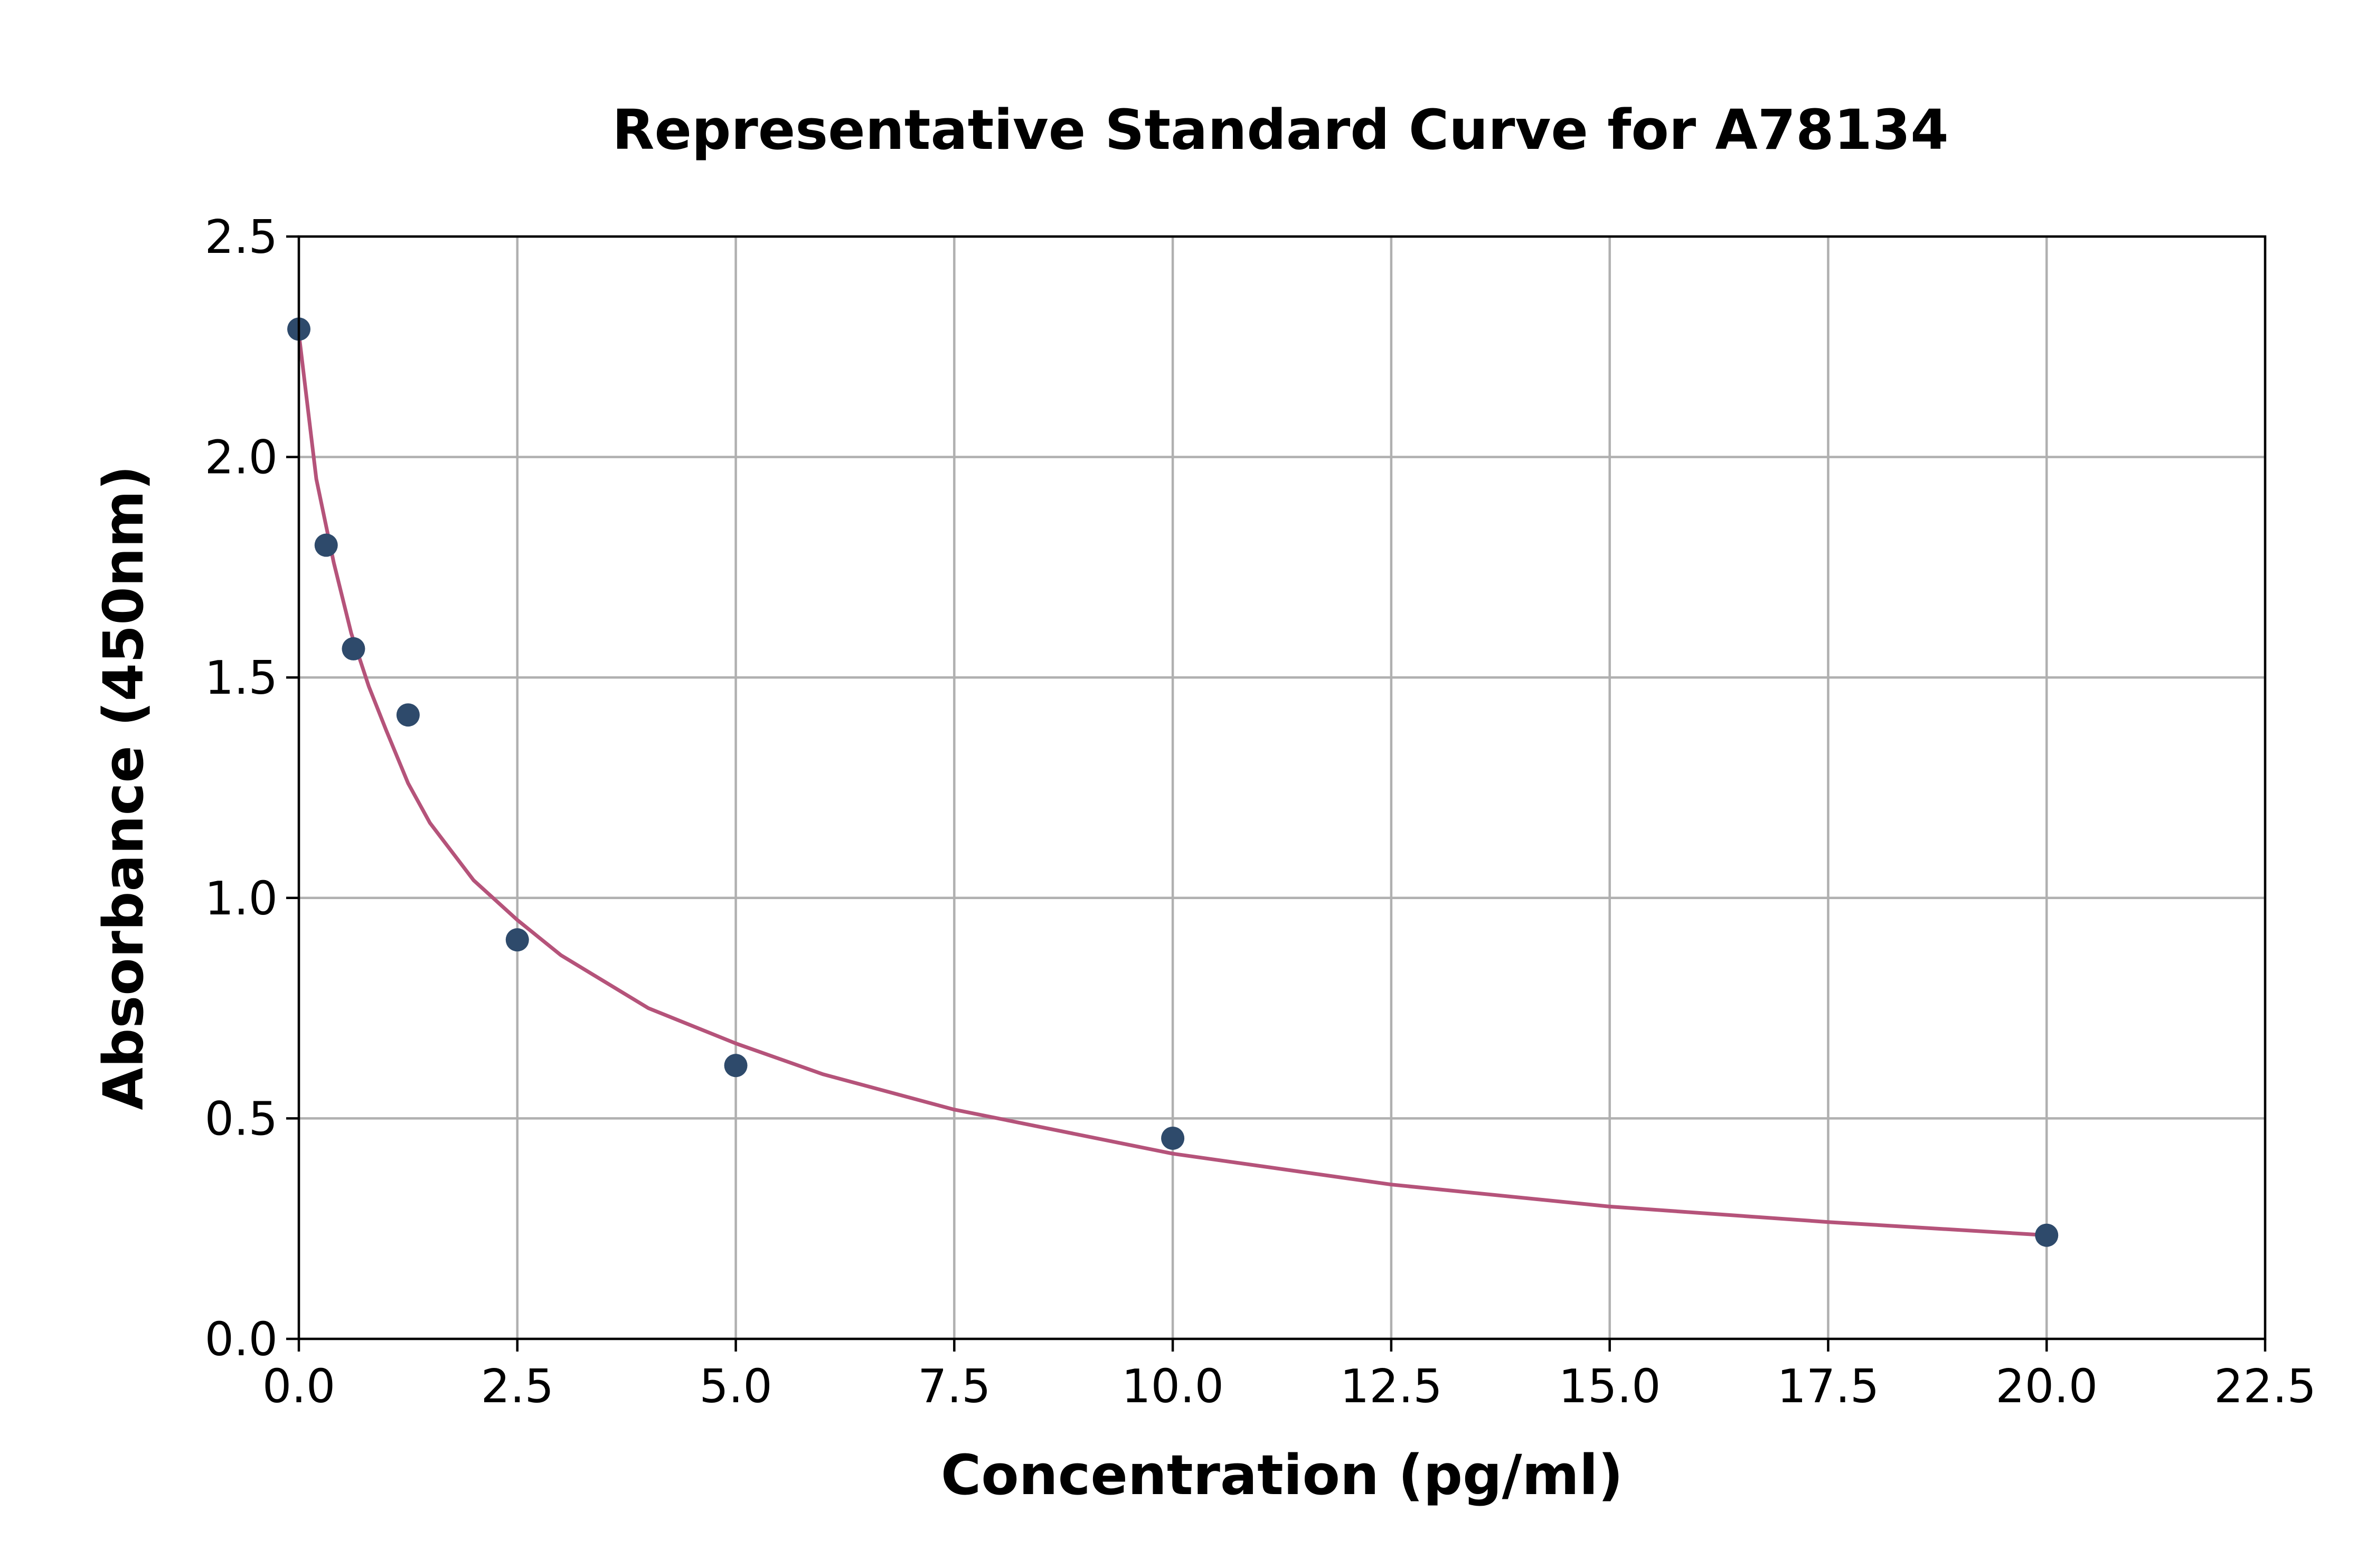 The height and width of the screenshot is (1568, 2376). What do you see at coordinates (242, 678) in the screenshot?
I see `y-tick-label: 1.5` at bounding box center [242, 678].